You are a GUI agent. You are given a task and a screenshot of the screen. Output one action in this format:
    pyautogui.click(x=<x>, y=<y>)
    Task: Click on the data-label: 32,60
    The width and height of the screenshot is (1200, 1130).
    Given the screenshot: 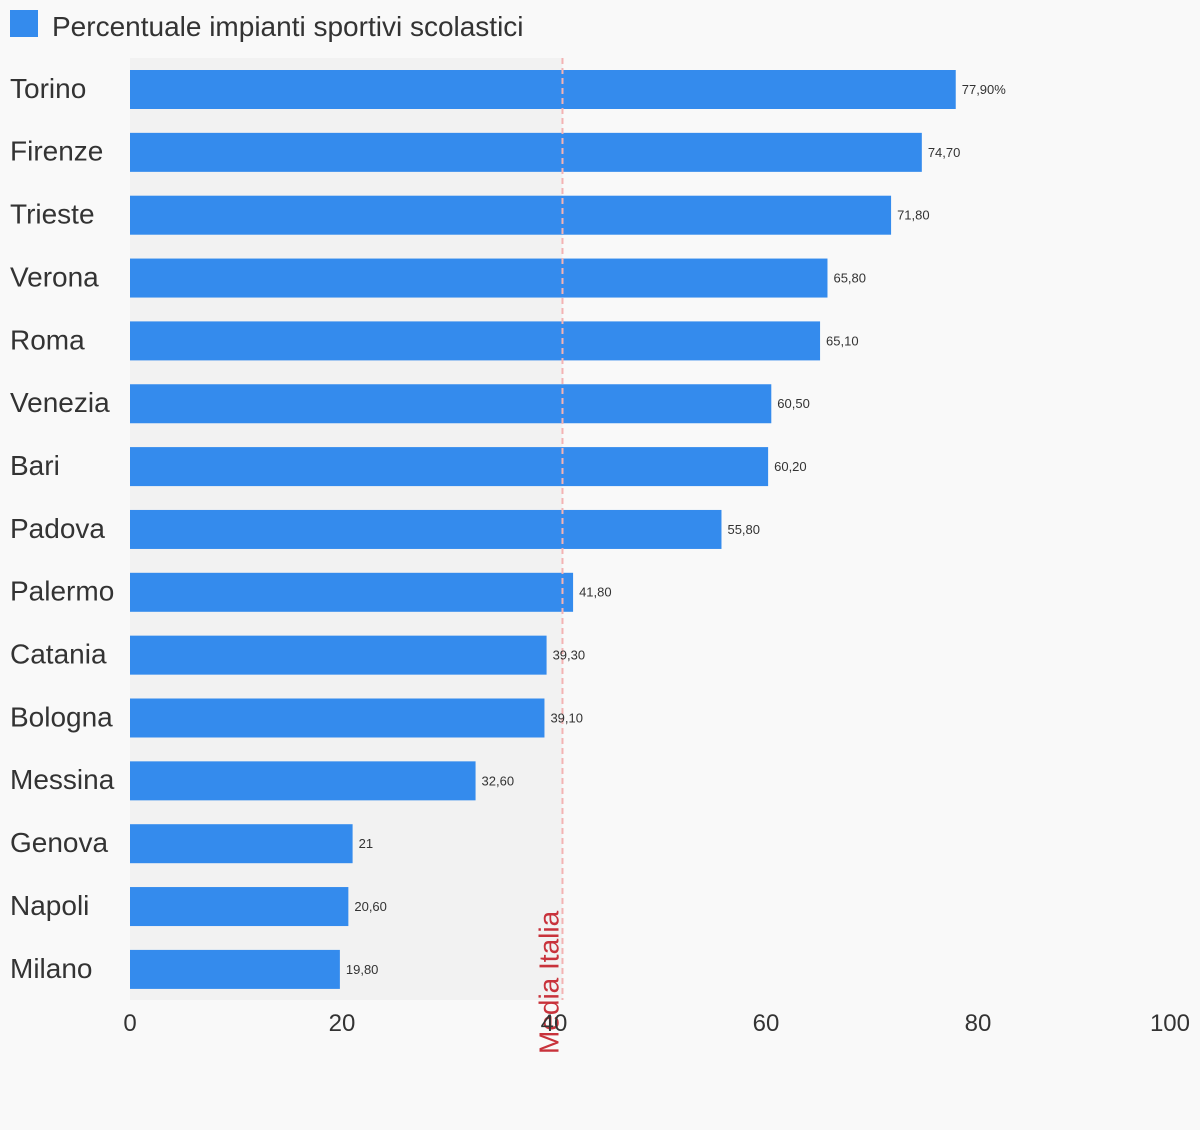 What is the action you would take?
    pyautogui.click(x=498, y=780)
    